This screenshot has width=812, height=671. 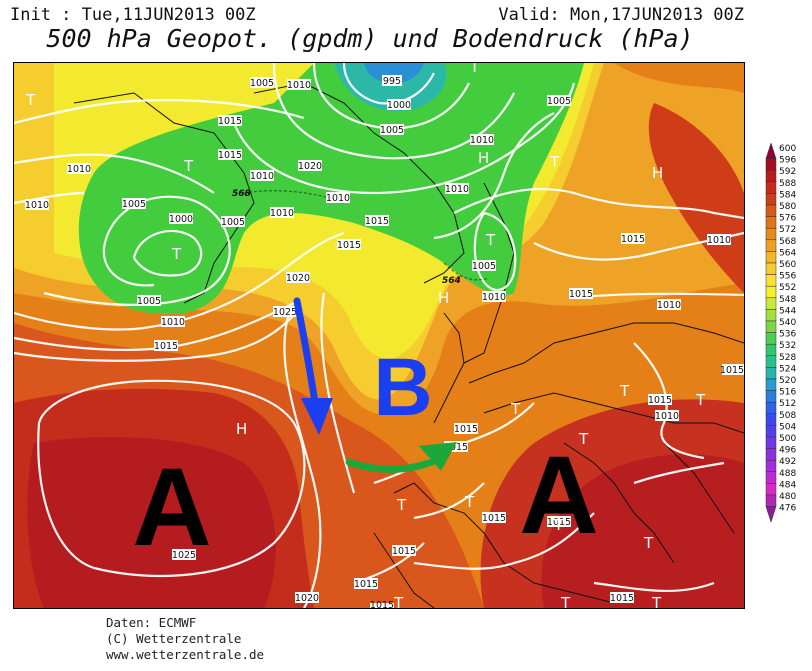 What do you see at coordinates (787, 195) in the screenshot?
I see `legend-label: 584` at bounding box center [787, 195].